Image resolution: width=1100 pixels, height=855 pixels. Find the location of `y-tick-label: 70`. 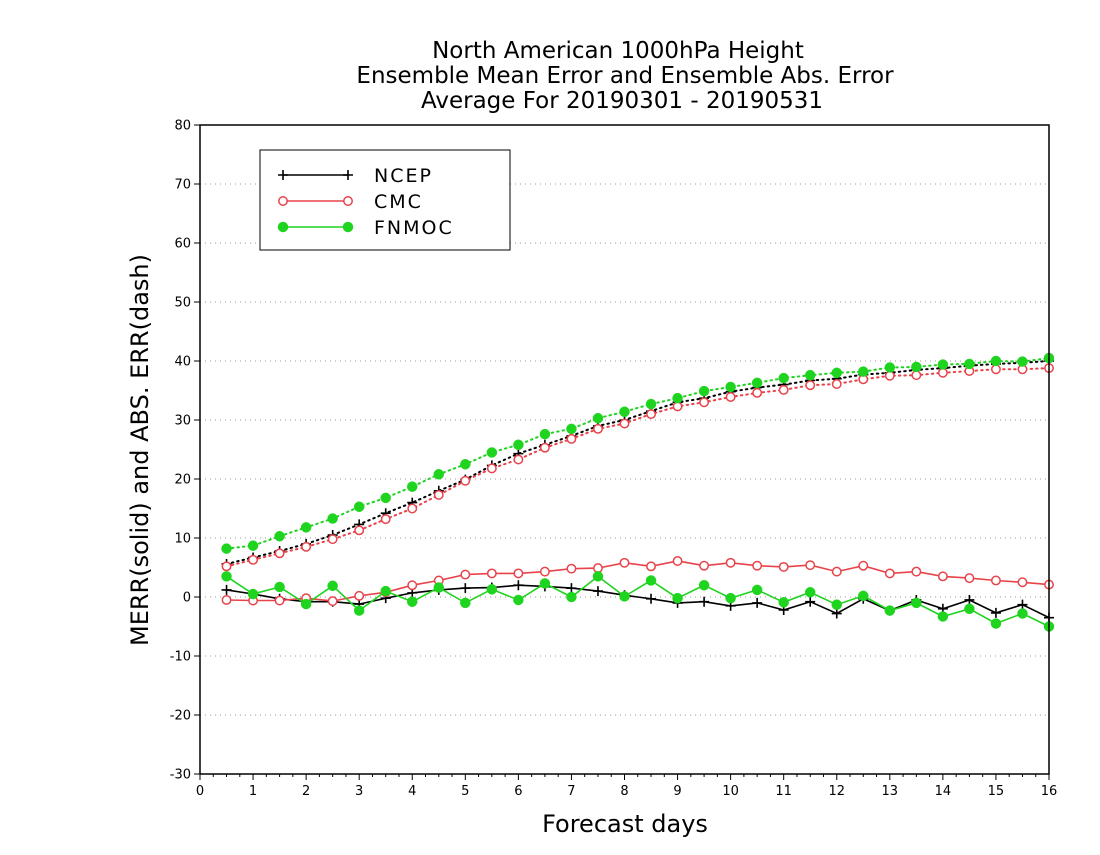

y-tick-label: 70 is located at coordinates (182, 185).